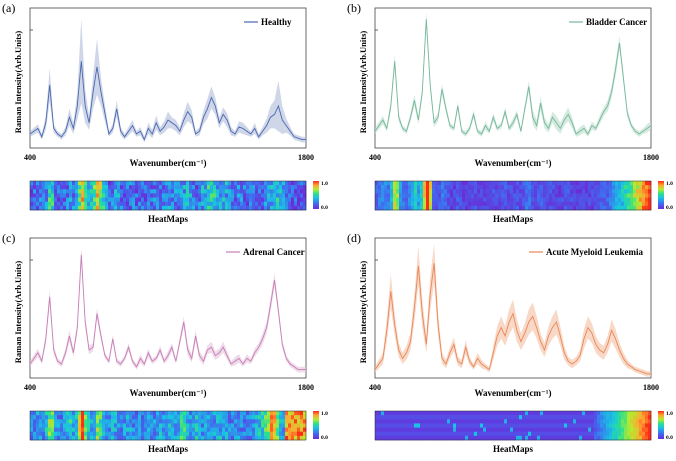 The image size is (676, 461). What do you see at coordinates (168, 308) in the screenshot?
I see `plot-frame` at bounding box center [168, 308].